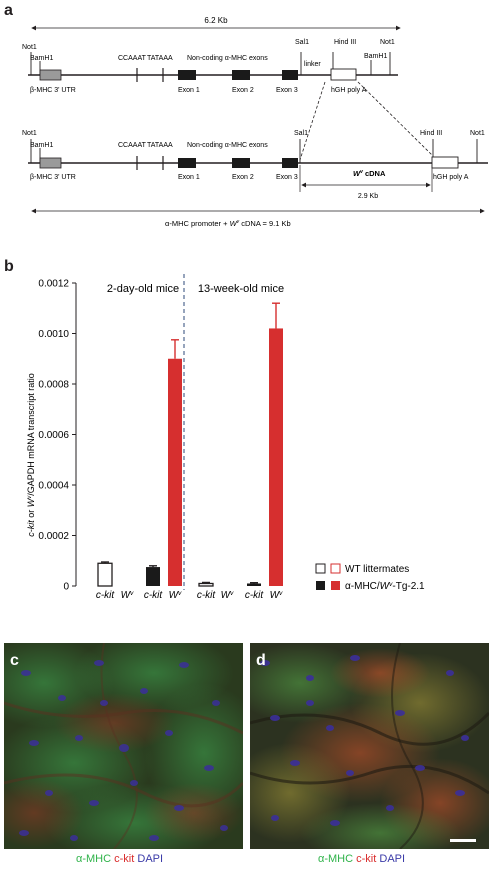 This screenshot has width=497, height=874. What do you see at coordinates (320, 568) in the screenshot?
I see `legend-swatch-wt-ckit` at bounding box center [320, 568].